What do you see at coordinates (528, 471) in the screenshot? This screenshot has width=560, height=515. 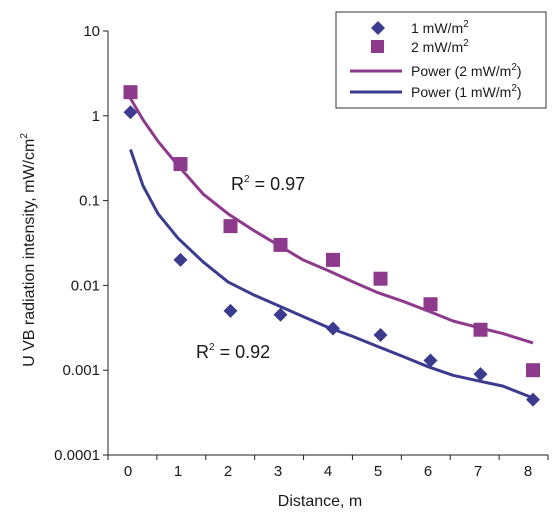 I see `x-tick-label: 8` at bounding box center [528, 471].